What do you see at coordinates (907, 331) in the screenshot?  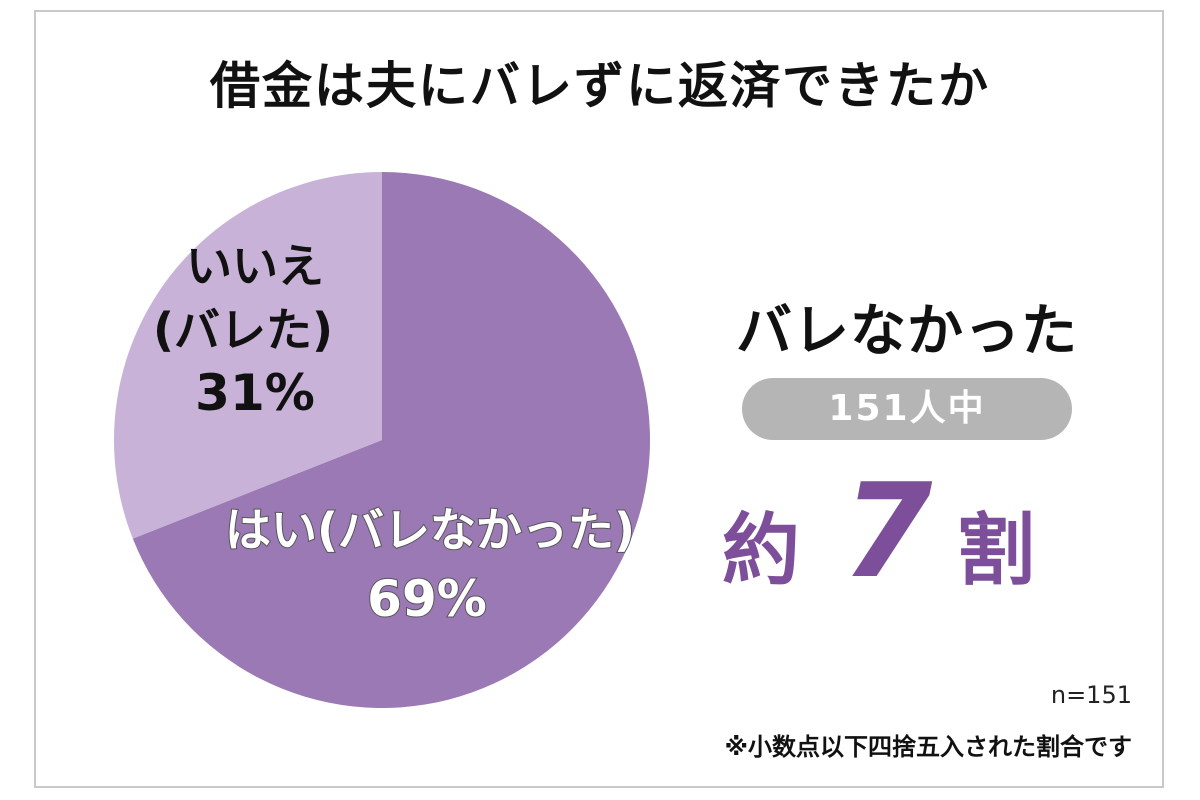 I see `result-headline: バレなかった` at bounding box center [907, 331].